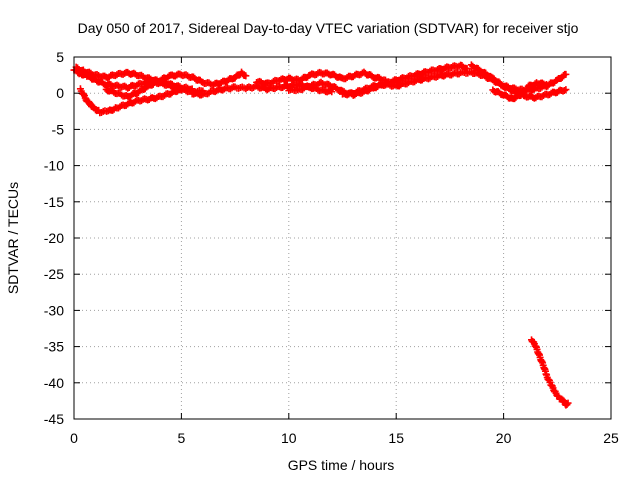  I want to click on series-track-c, so click(130, 101).